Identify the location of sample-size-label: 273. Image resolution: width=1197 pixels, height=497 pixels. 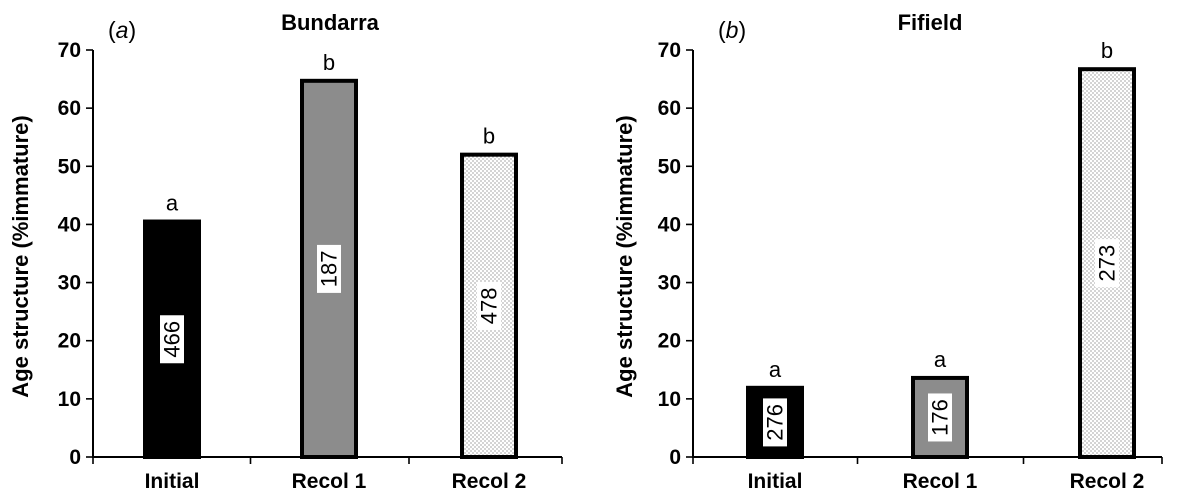
(1107, 263).